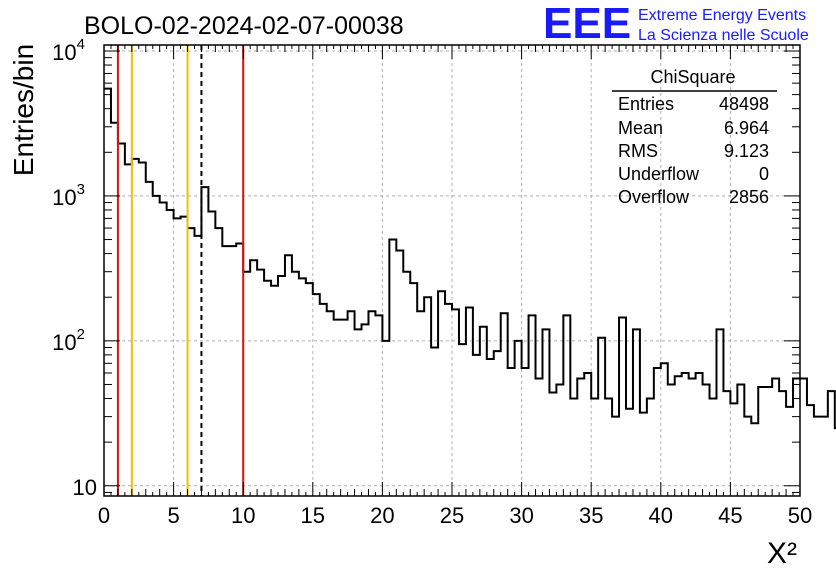  I want to click on marker-lines, so click(180, 270).